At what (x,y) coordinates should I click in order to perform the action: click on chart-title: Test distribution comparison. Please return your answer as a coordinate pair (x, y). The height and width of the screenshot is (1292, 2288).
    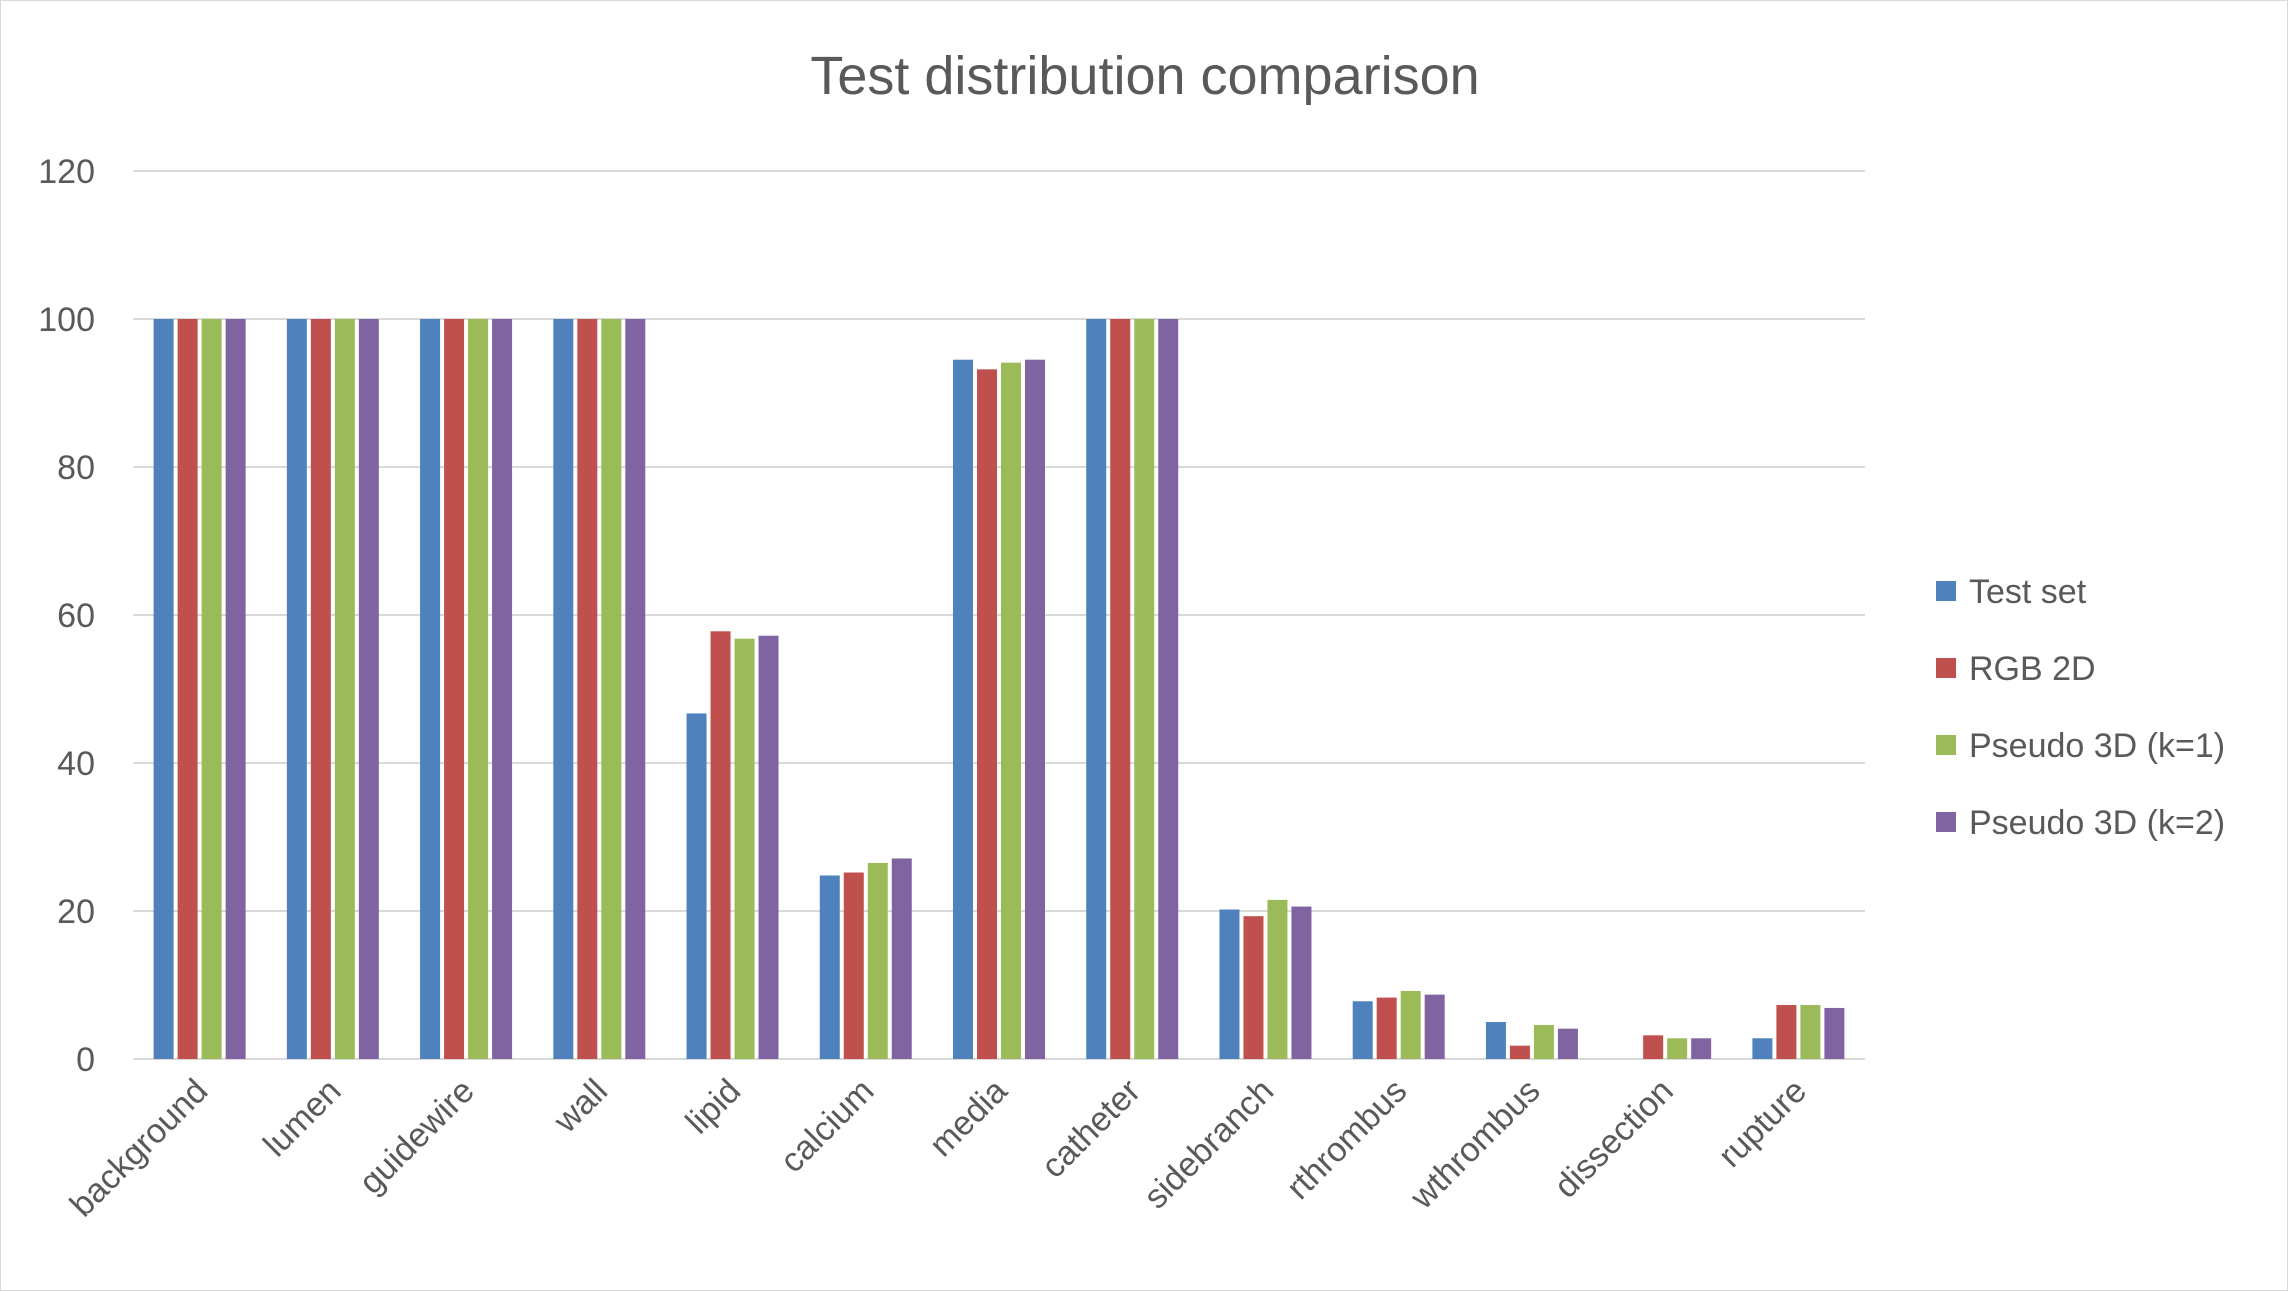
    Looking at the image, I should click on (1144, 76).